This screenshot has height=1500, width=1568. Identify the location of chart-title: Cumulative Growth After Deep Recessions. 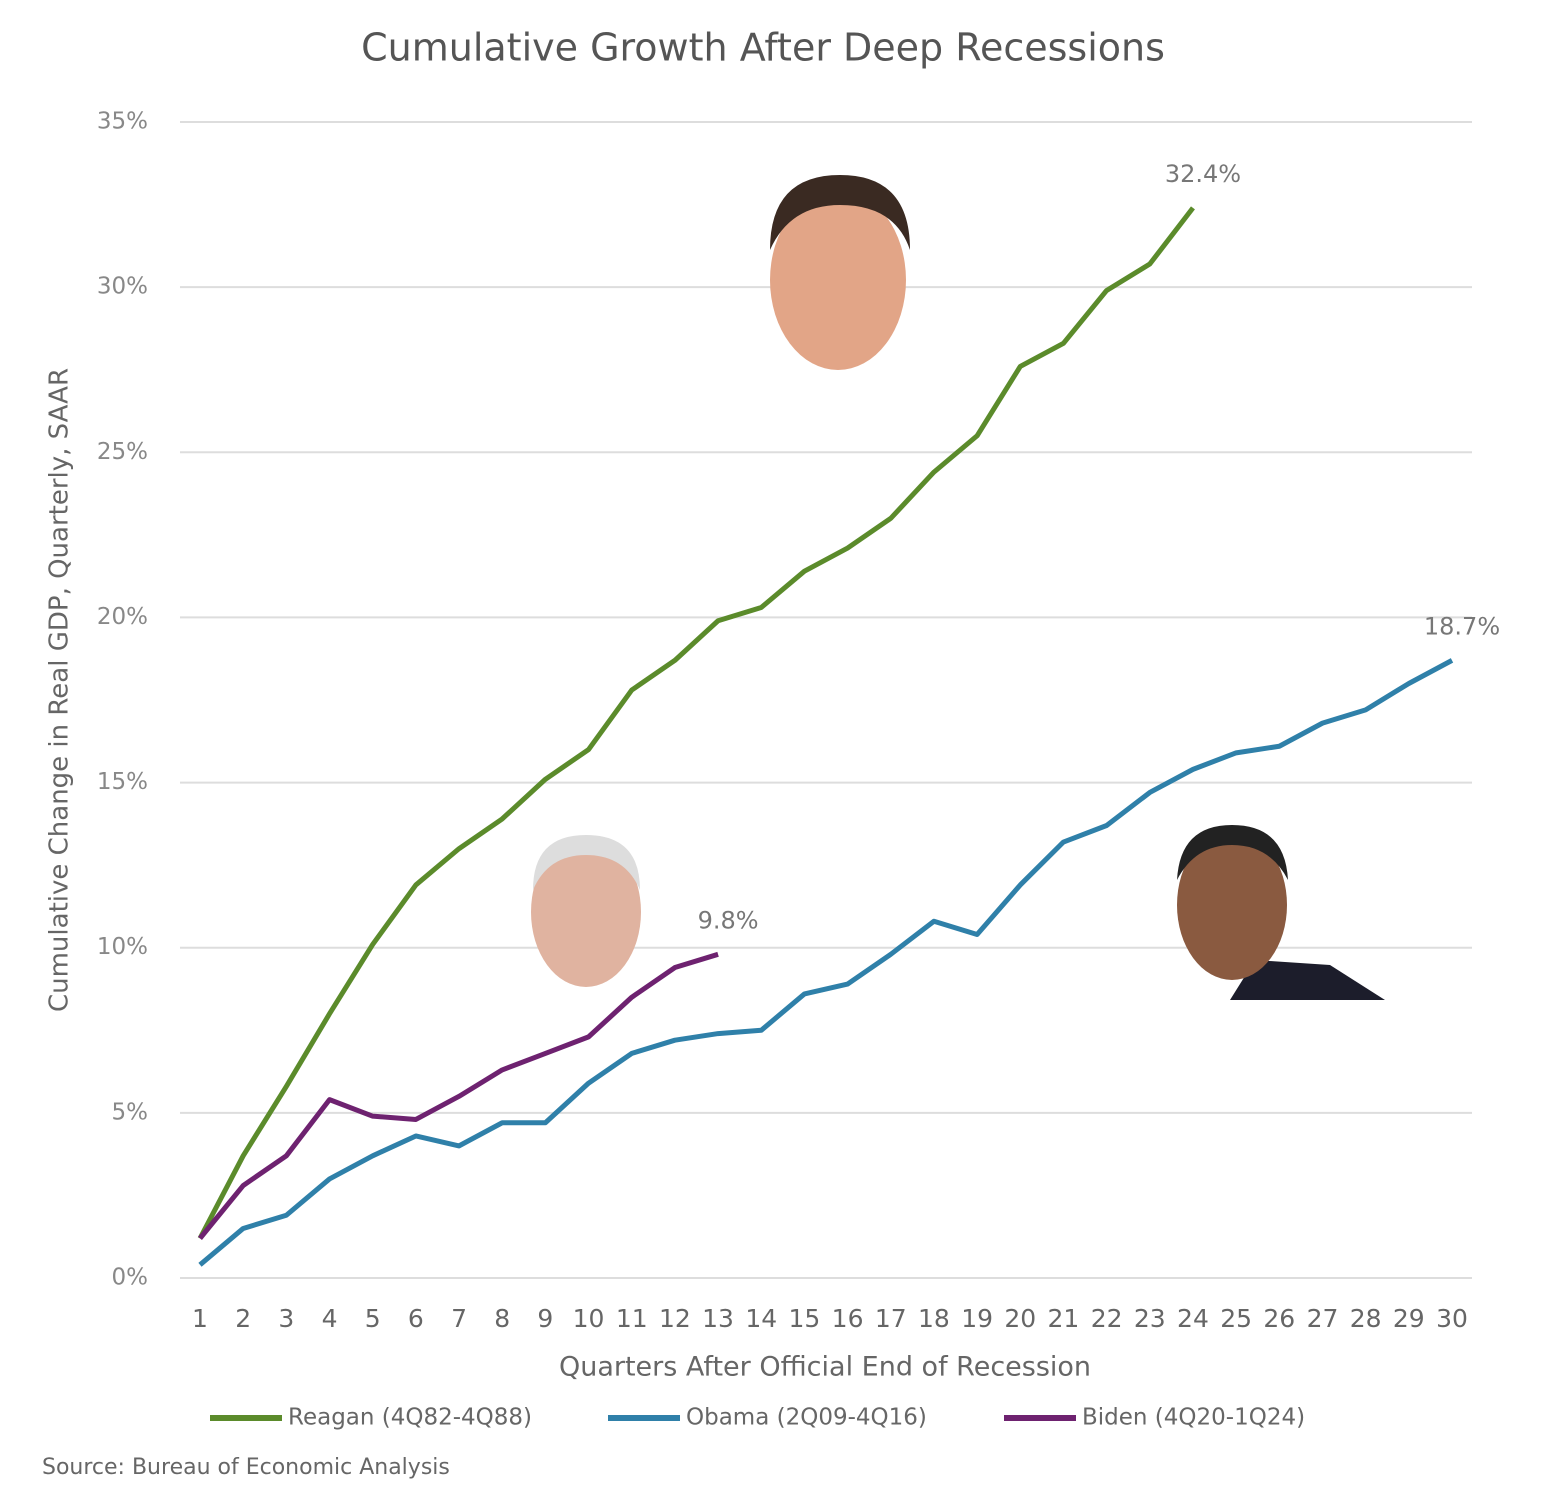
(763, 48).